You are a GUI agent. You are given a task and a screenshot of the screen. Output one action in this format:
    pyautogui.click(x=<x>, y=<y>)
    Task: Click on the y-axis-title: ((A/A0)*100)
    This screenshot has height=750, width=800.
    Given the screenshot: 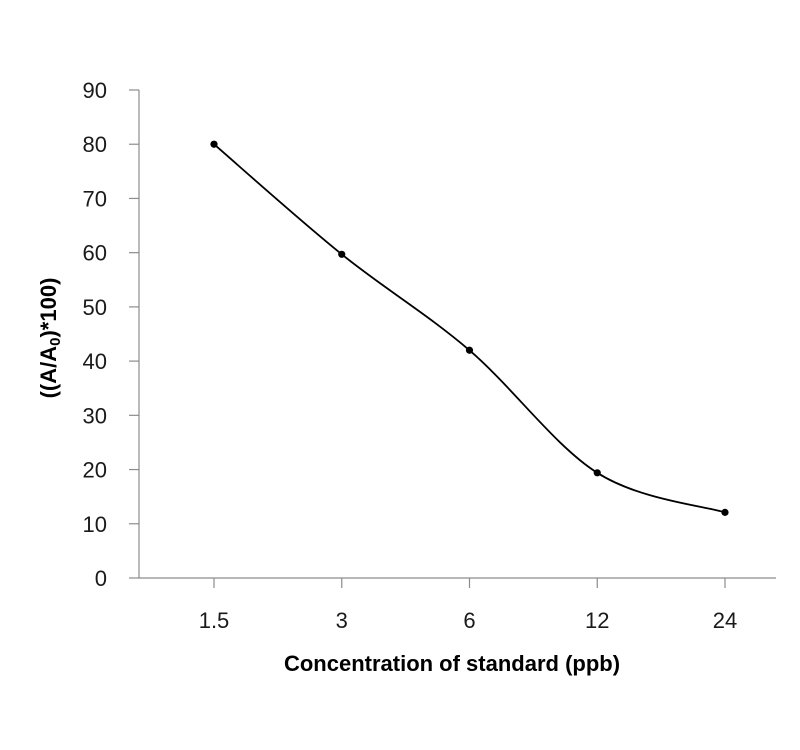 What is the action you would take?
    pyautogui.click(x=50, y=338)
    